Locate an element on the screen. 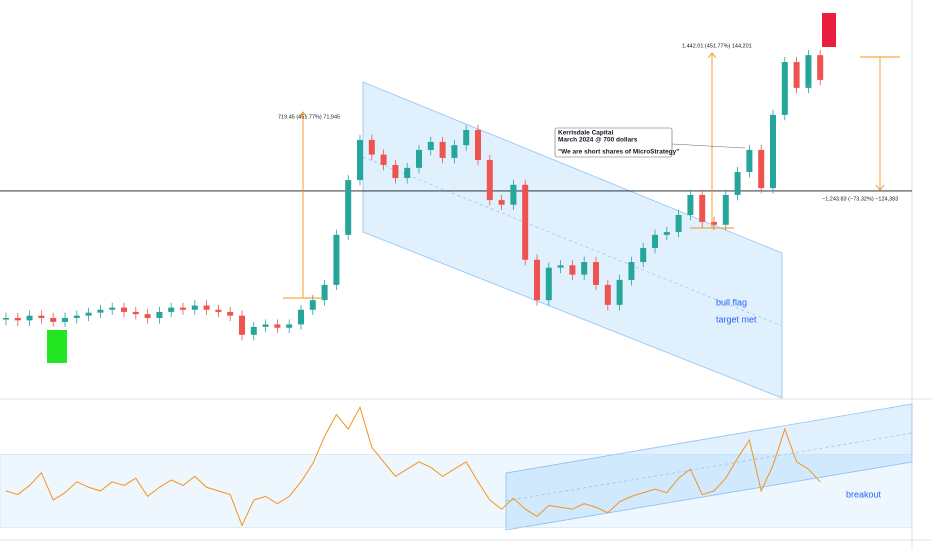 The height and width of the screenshot is (550, 932). rsi-channel-midline is located at coordinates (709, 467).